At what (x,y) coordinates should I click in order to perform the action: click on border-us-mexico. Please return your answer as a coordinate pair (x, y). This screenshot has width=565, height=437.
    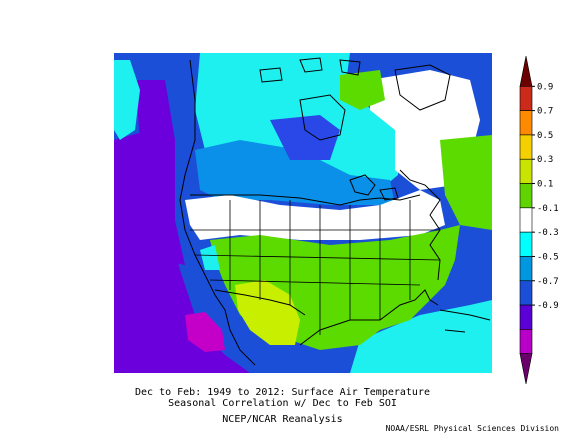
    Looking at the image, I should click on (260, 302).